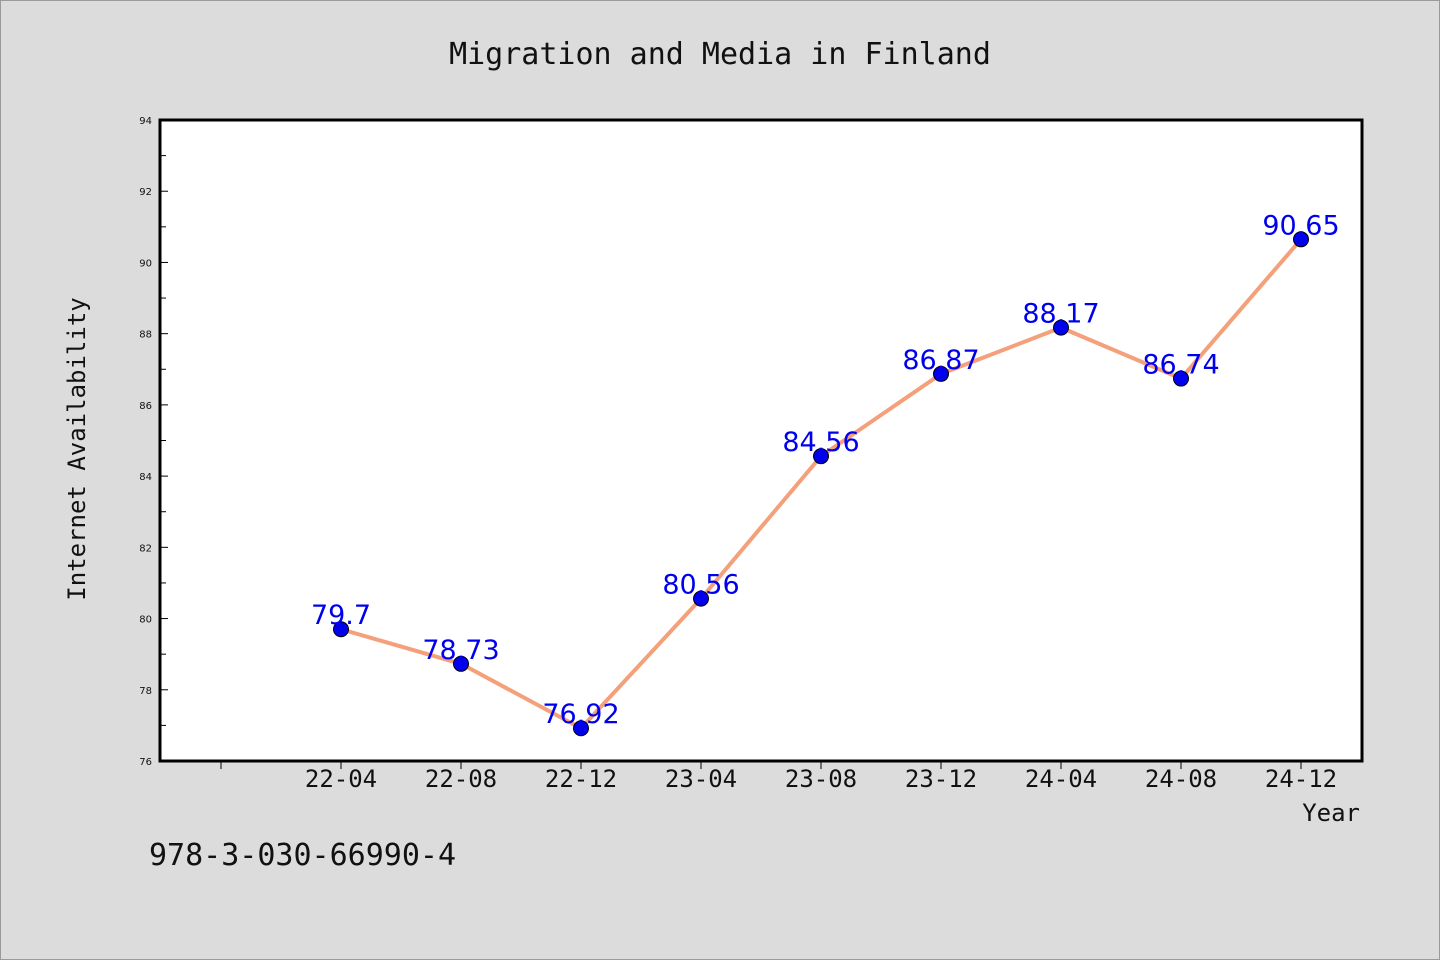 Image resolution: width=1440 pixels, height=960 pixels. Describe the element at coordinates (1300, 225) in the screenshot. I see `data-label: 90.65` at that location.